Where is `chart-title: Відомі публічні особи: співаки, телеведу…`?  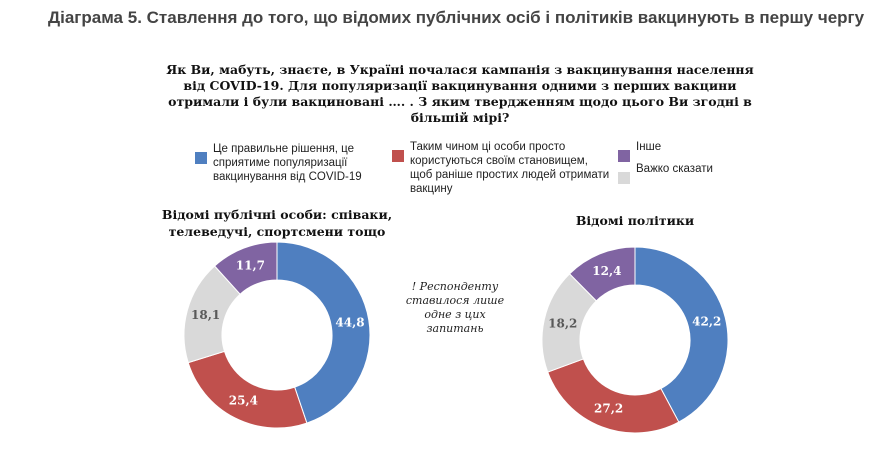 chart-title: Відомі публічні особи: співаки, телеведу… is located at coordinates (277, 223).